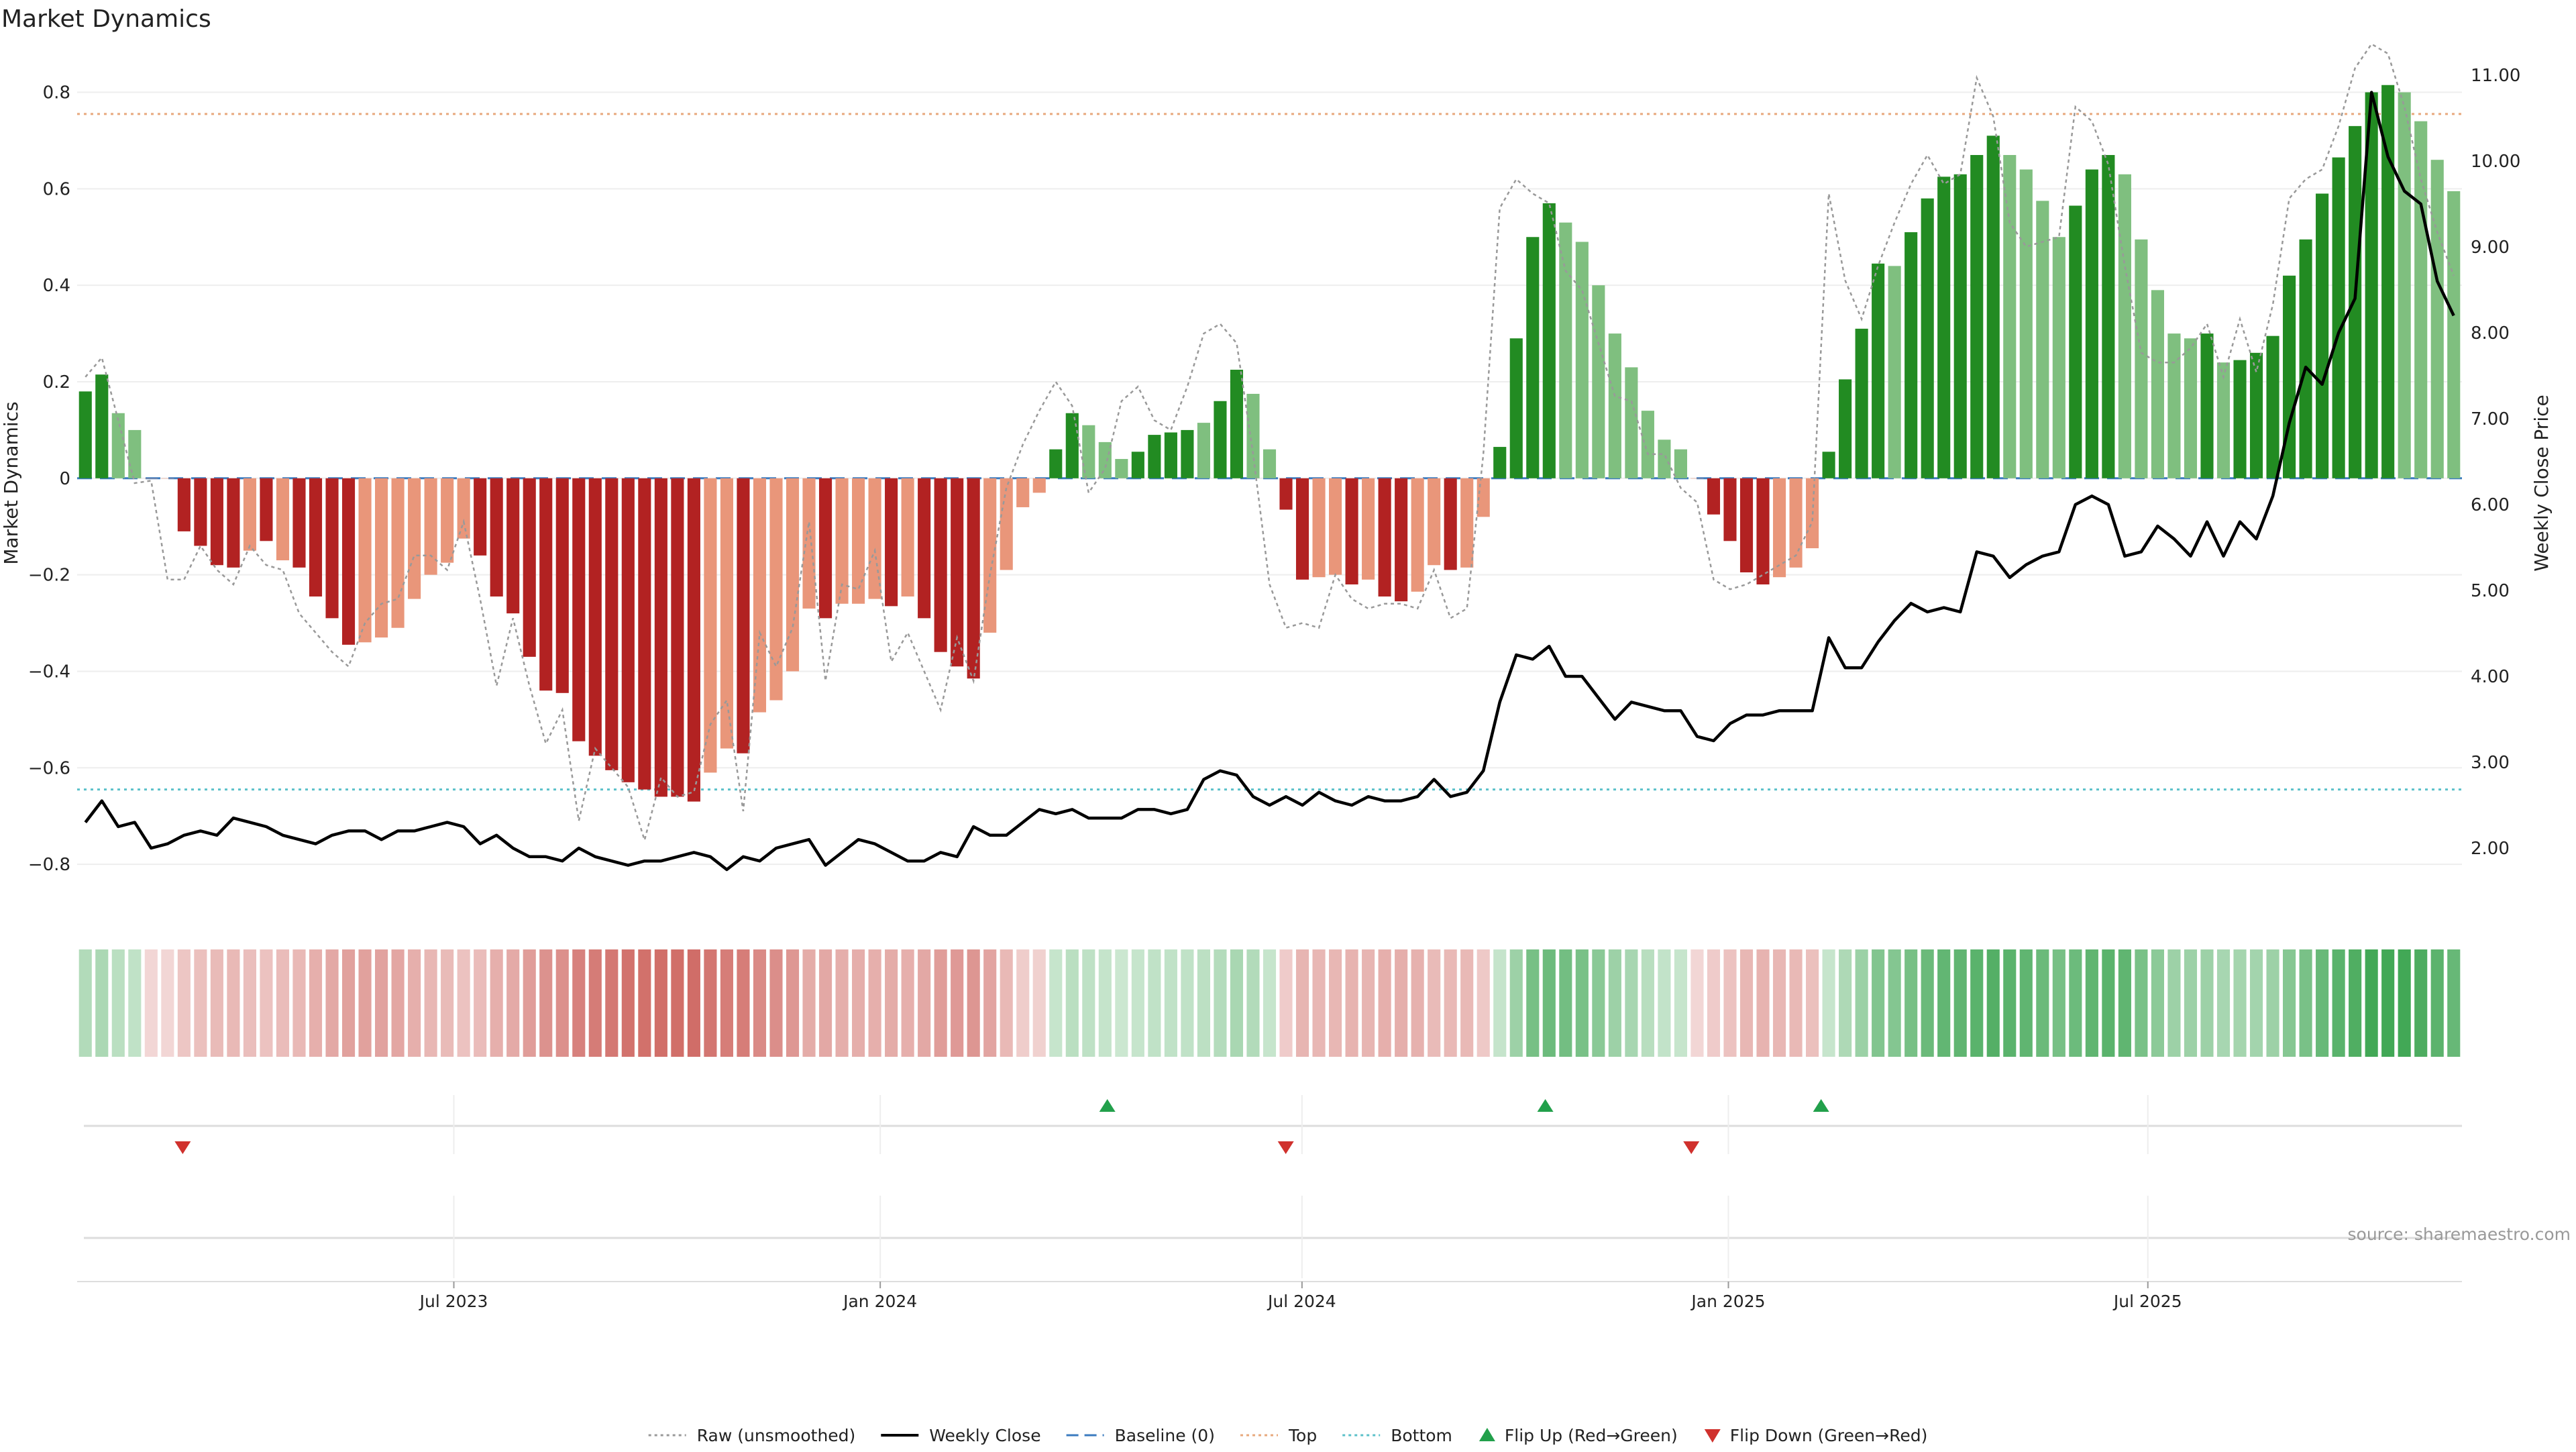  What do you see at coordinates (2147, 1302) in the screenshot?
I see `x-tick-label: Jul 2025` at bounding box center [2147, 1302].